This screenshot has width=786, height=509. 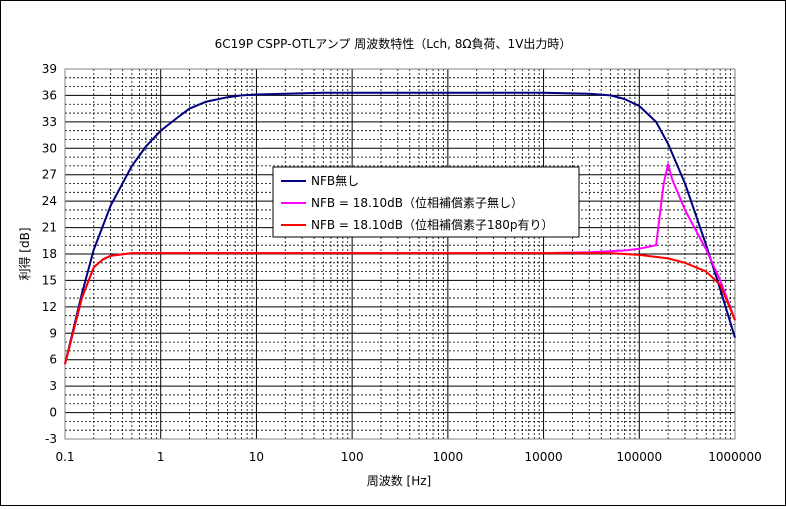 What do you see at coordinates (432, 224) in the screenshot?
I see `legend-label-3: NFB = 18.10dB（位相補償素子180p有り）` at bounding box center [432, 224].